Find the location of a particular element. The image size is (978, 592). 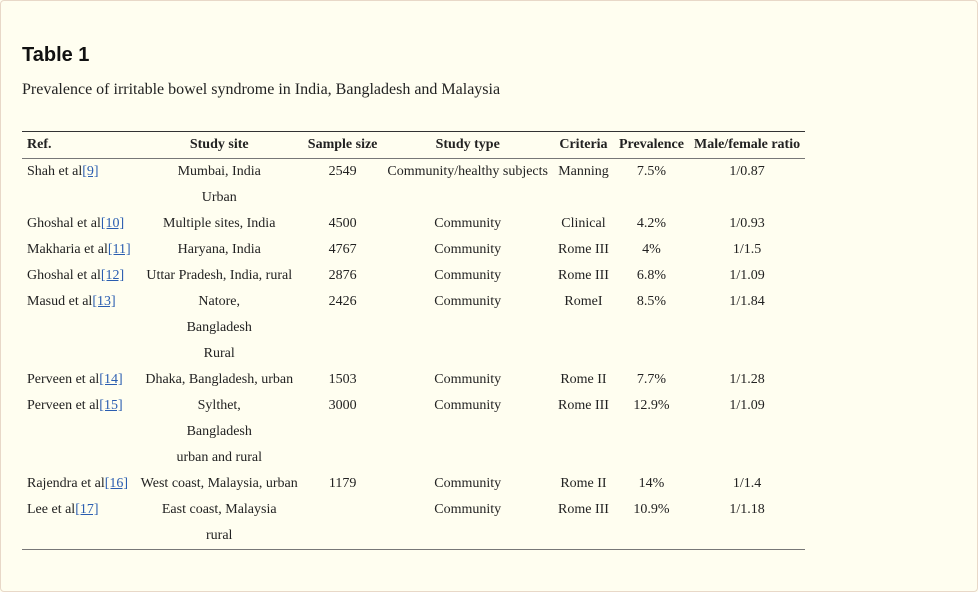

study-site-line: Multiple sites, India is located at coordinates (219, 223).